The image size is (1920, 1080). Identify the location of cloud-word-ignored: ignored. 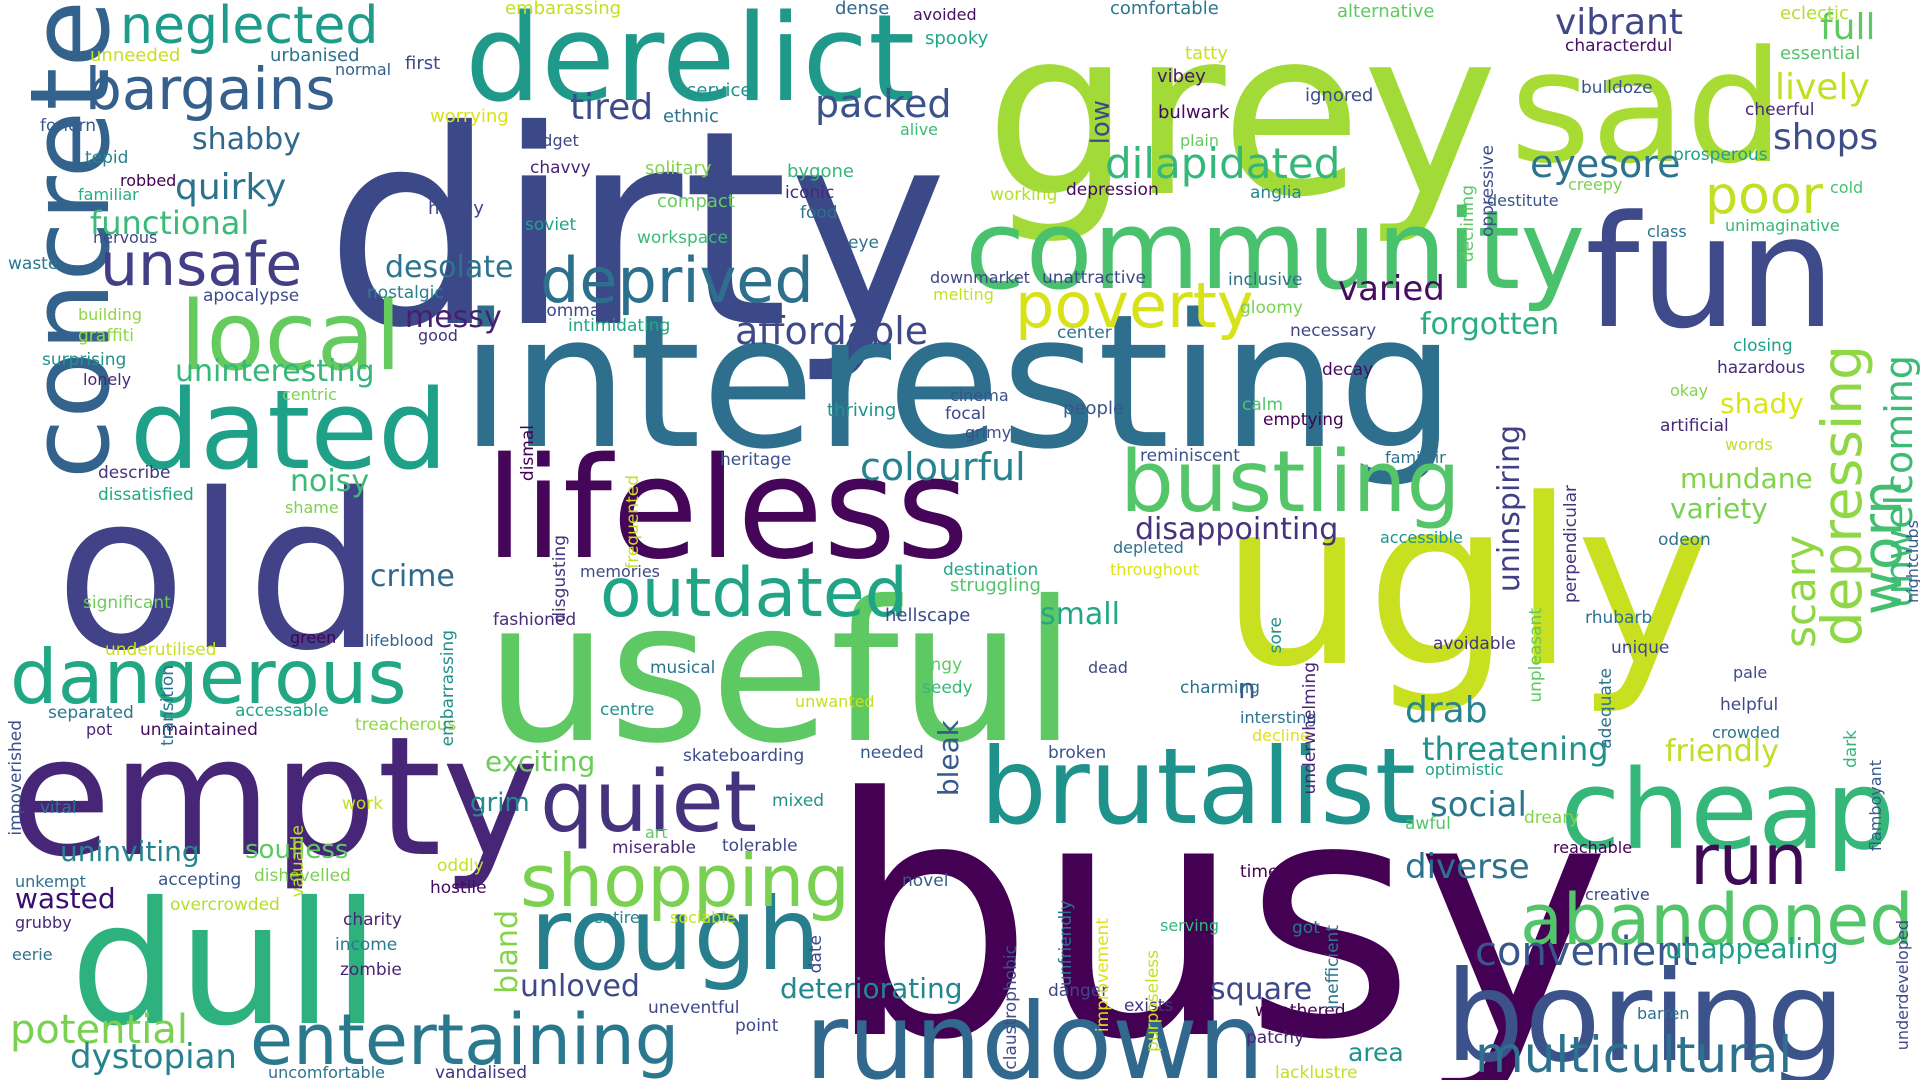
(1339, 95).